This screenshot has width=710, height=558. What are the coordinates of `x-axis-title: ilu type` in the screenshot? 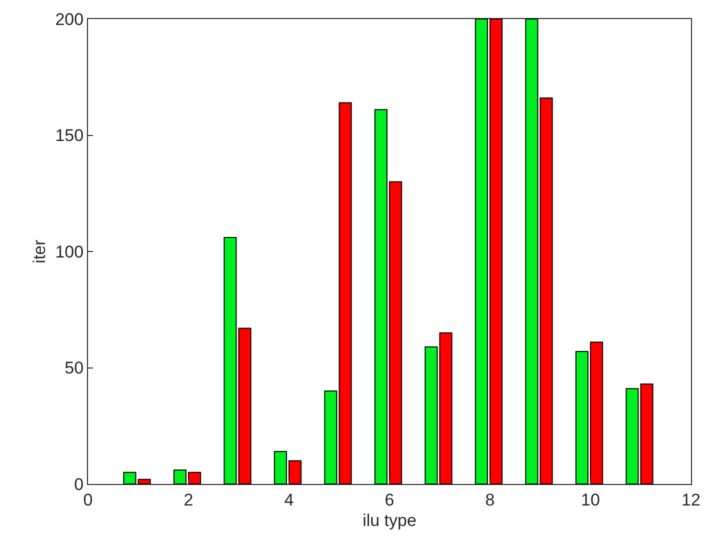 It's located at (389, 520).